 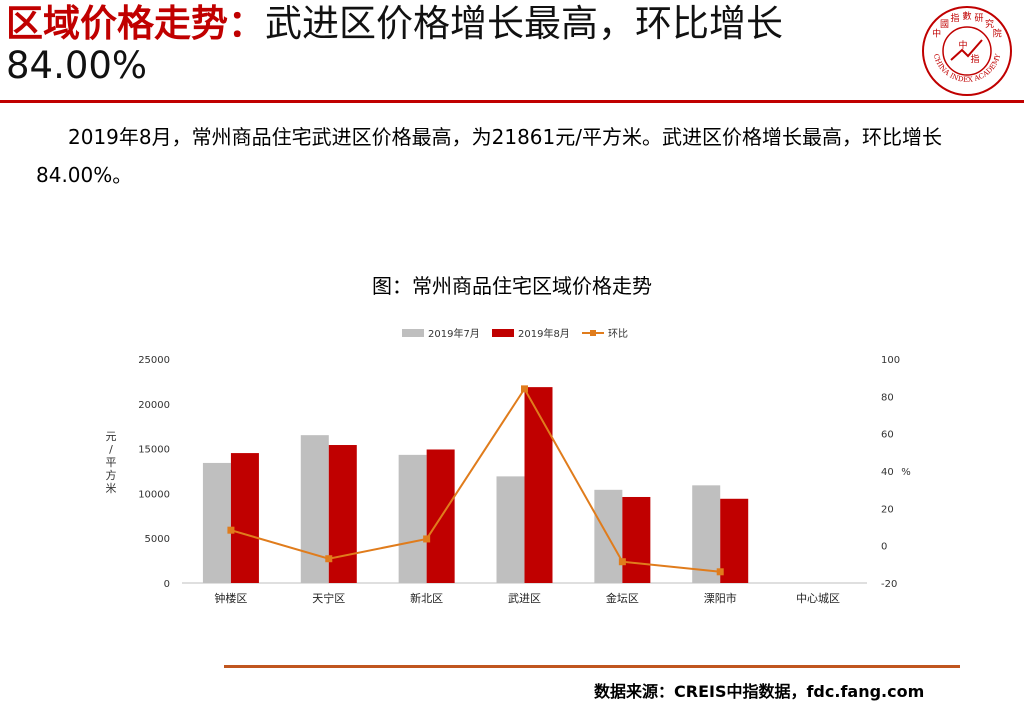 What do you see at coordinates (111, 449) in the screenshot?
I see `y-left-axis-label: /` at bounding box center [111, 449].